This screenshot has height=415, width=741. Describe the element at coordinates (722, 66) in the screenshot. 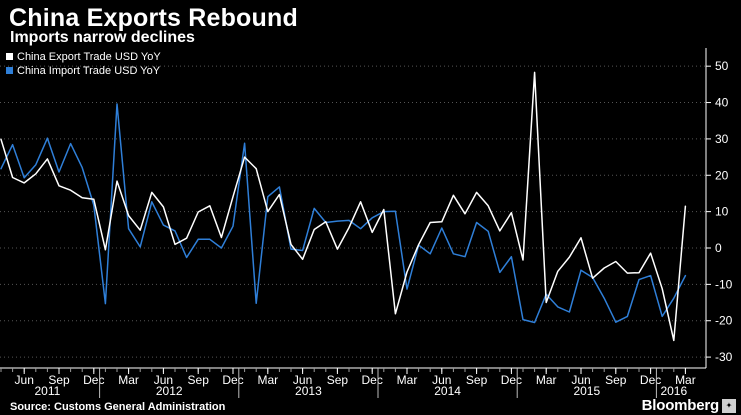

I see `y-tick-label: 50` at that location.